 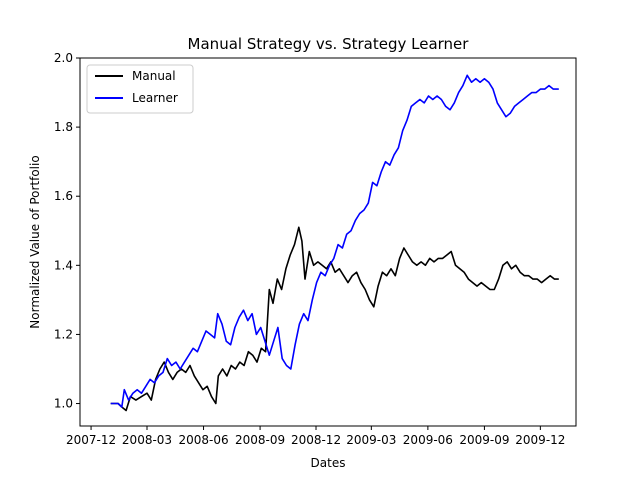 I want to click on chart-title: Manual Strategy vs. Strategy Learner, so click(x=329, y=44).